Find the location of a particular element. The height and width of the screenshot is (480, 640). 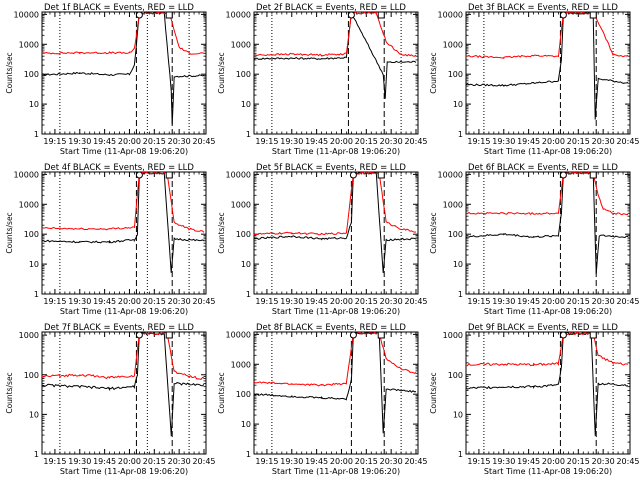

x-tick-label: 20:30 is located at coordinates (603, 141).